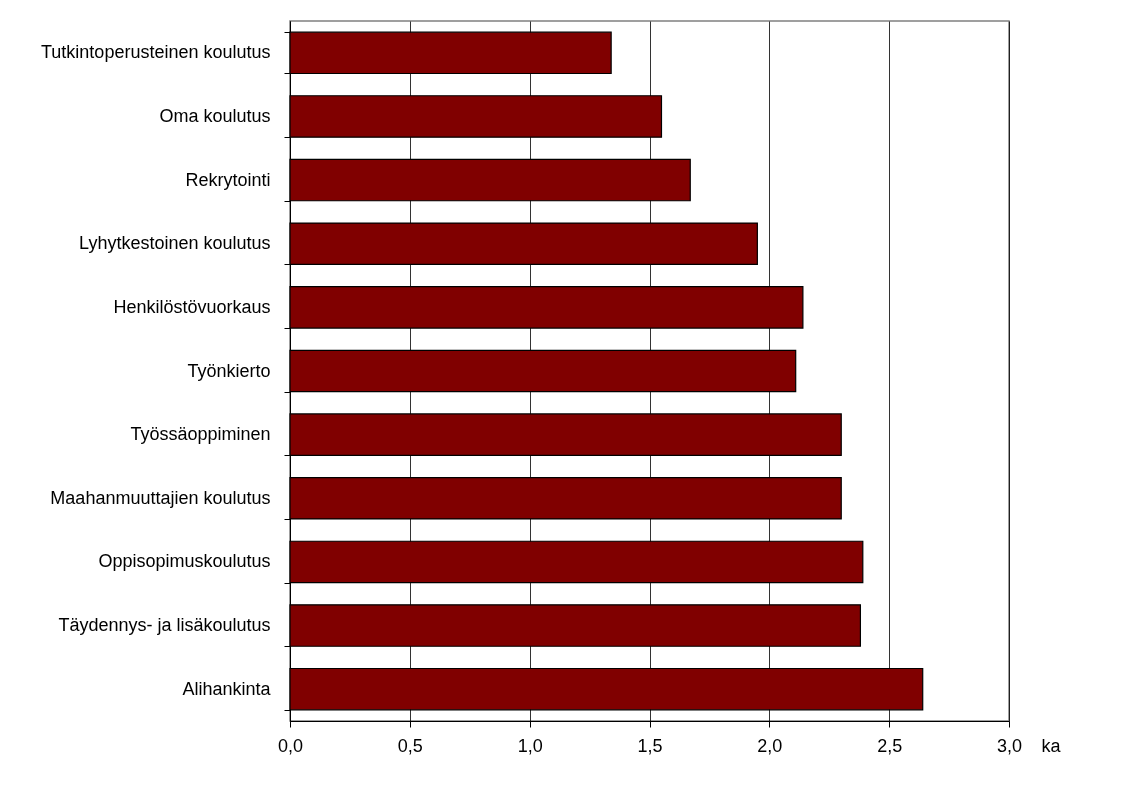  I want to click on y-tick-label: Maahanmuuttajien koulutus, so click(160, 497).